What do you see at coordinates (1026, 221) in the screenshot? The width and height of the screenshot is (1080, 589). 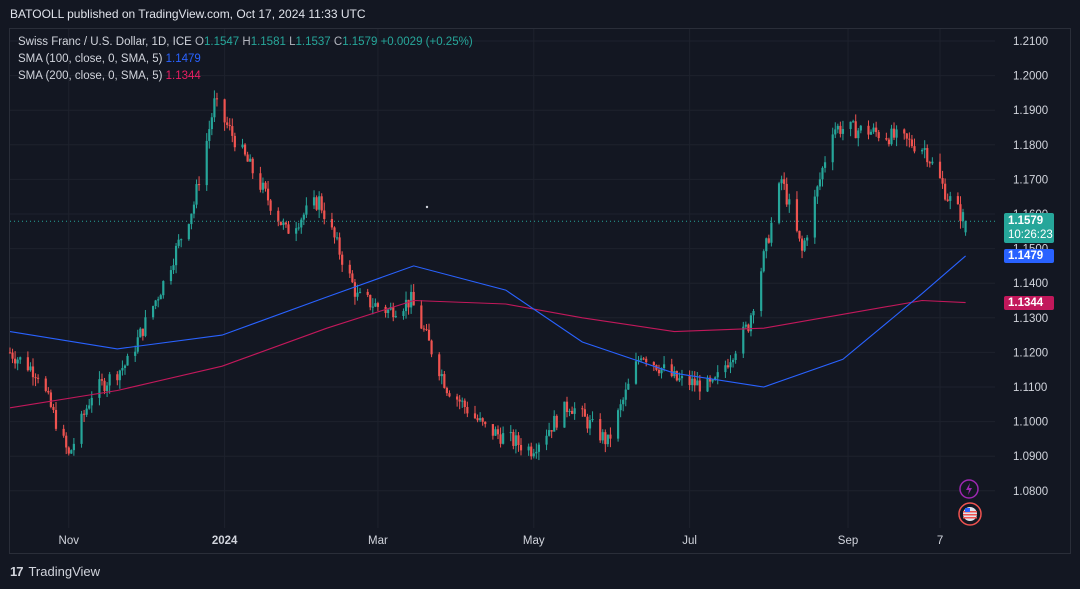 I see `last-price-value: 1.1579` at bounding box center [1026, 221].